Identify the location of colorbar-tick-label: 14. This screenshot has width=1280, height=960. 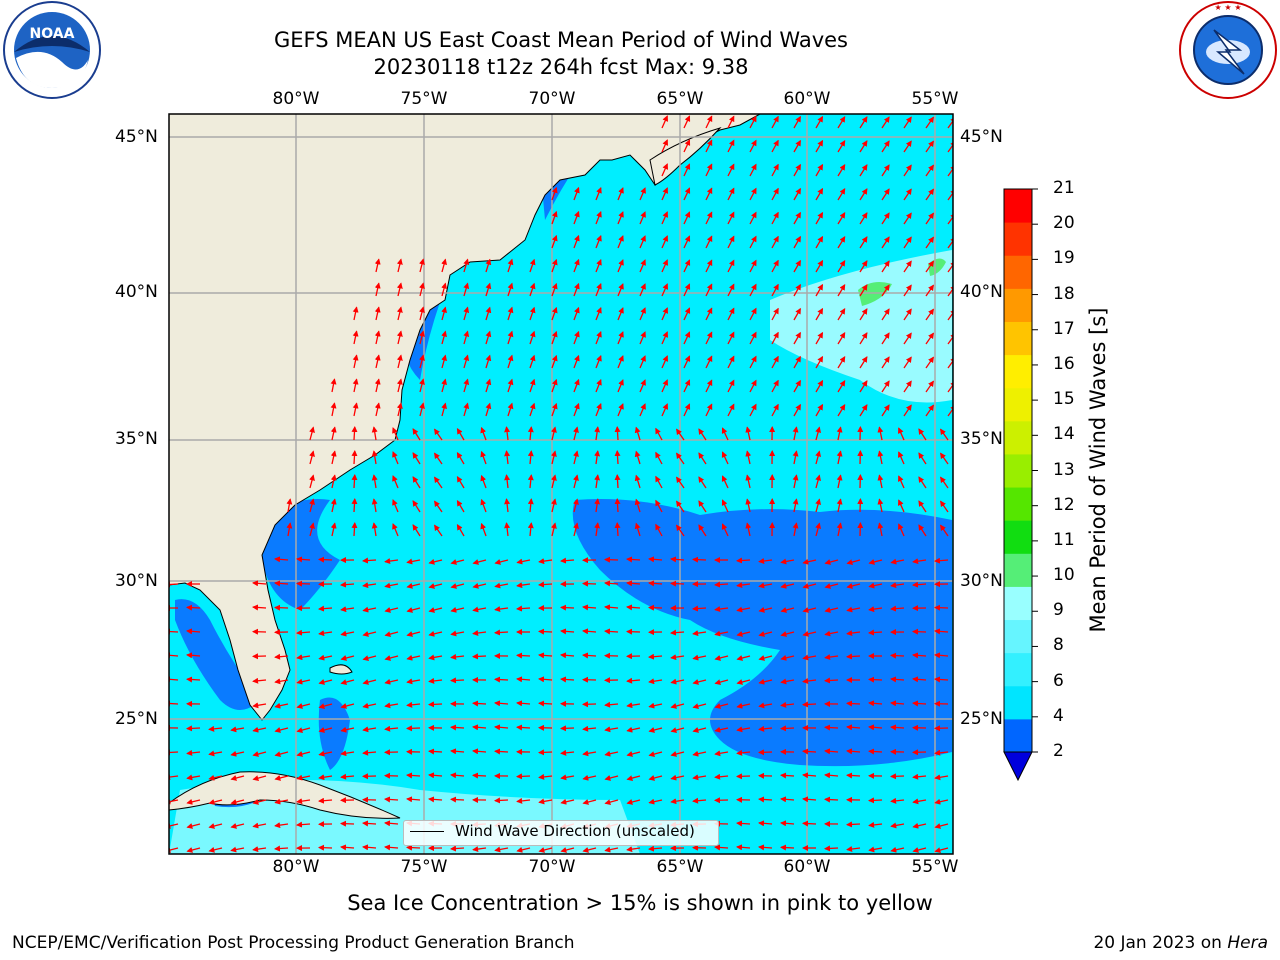
(1064, 434).